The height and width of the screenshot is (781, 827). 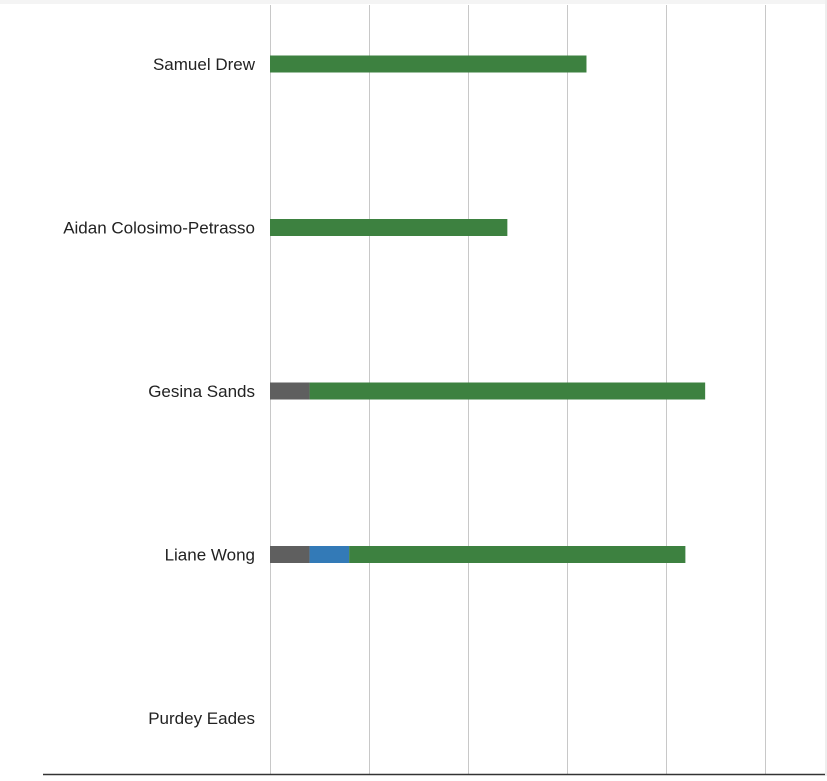 I want to click on right-border, so click(x=826, y=388).